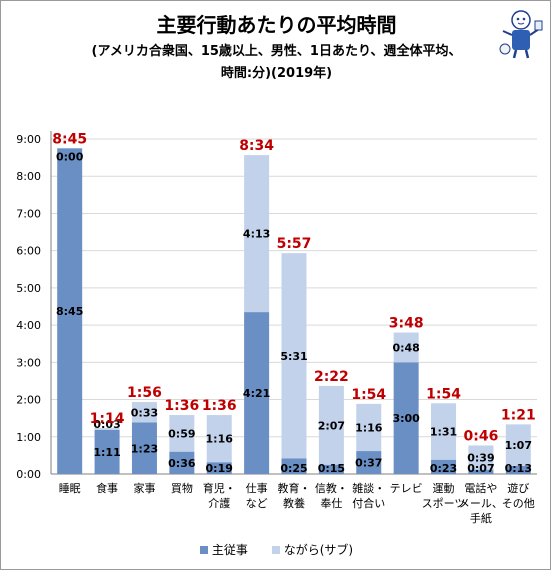 This screenshot has height=570, width=551. Describe the element at coordinates (481, 436) in the screenshot. I see `bar-total-label: 0:46` at that location.